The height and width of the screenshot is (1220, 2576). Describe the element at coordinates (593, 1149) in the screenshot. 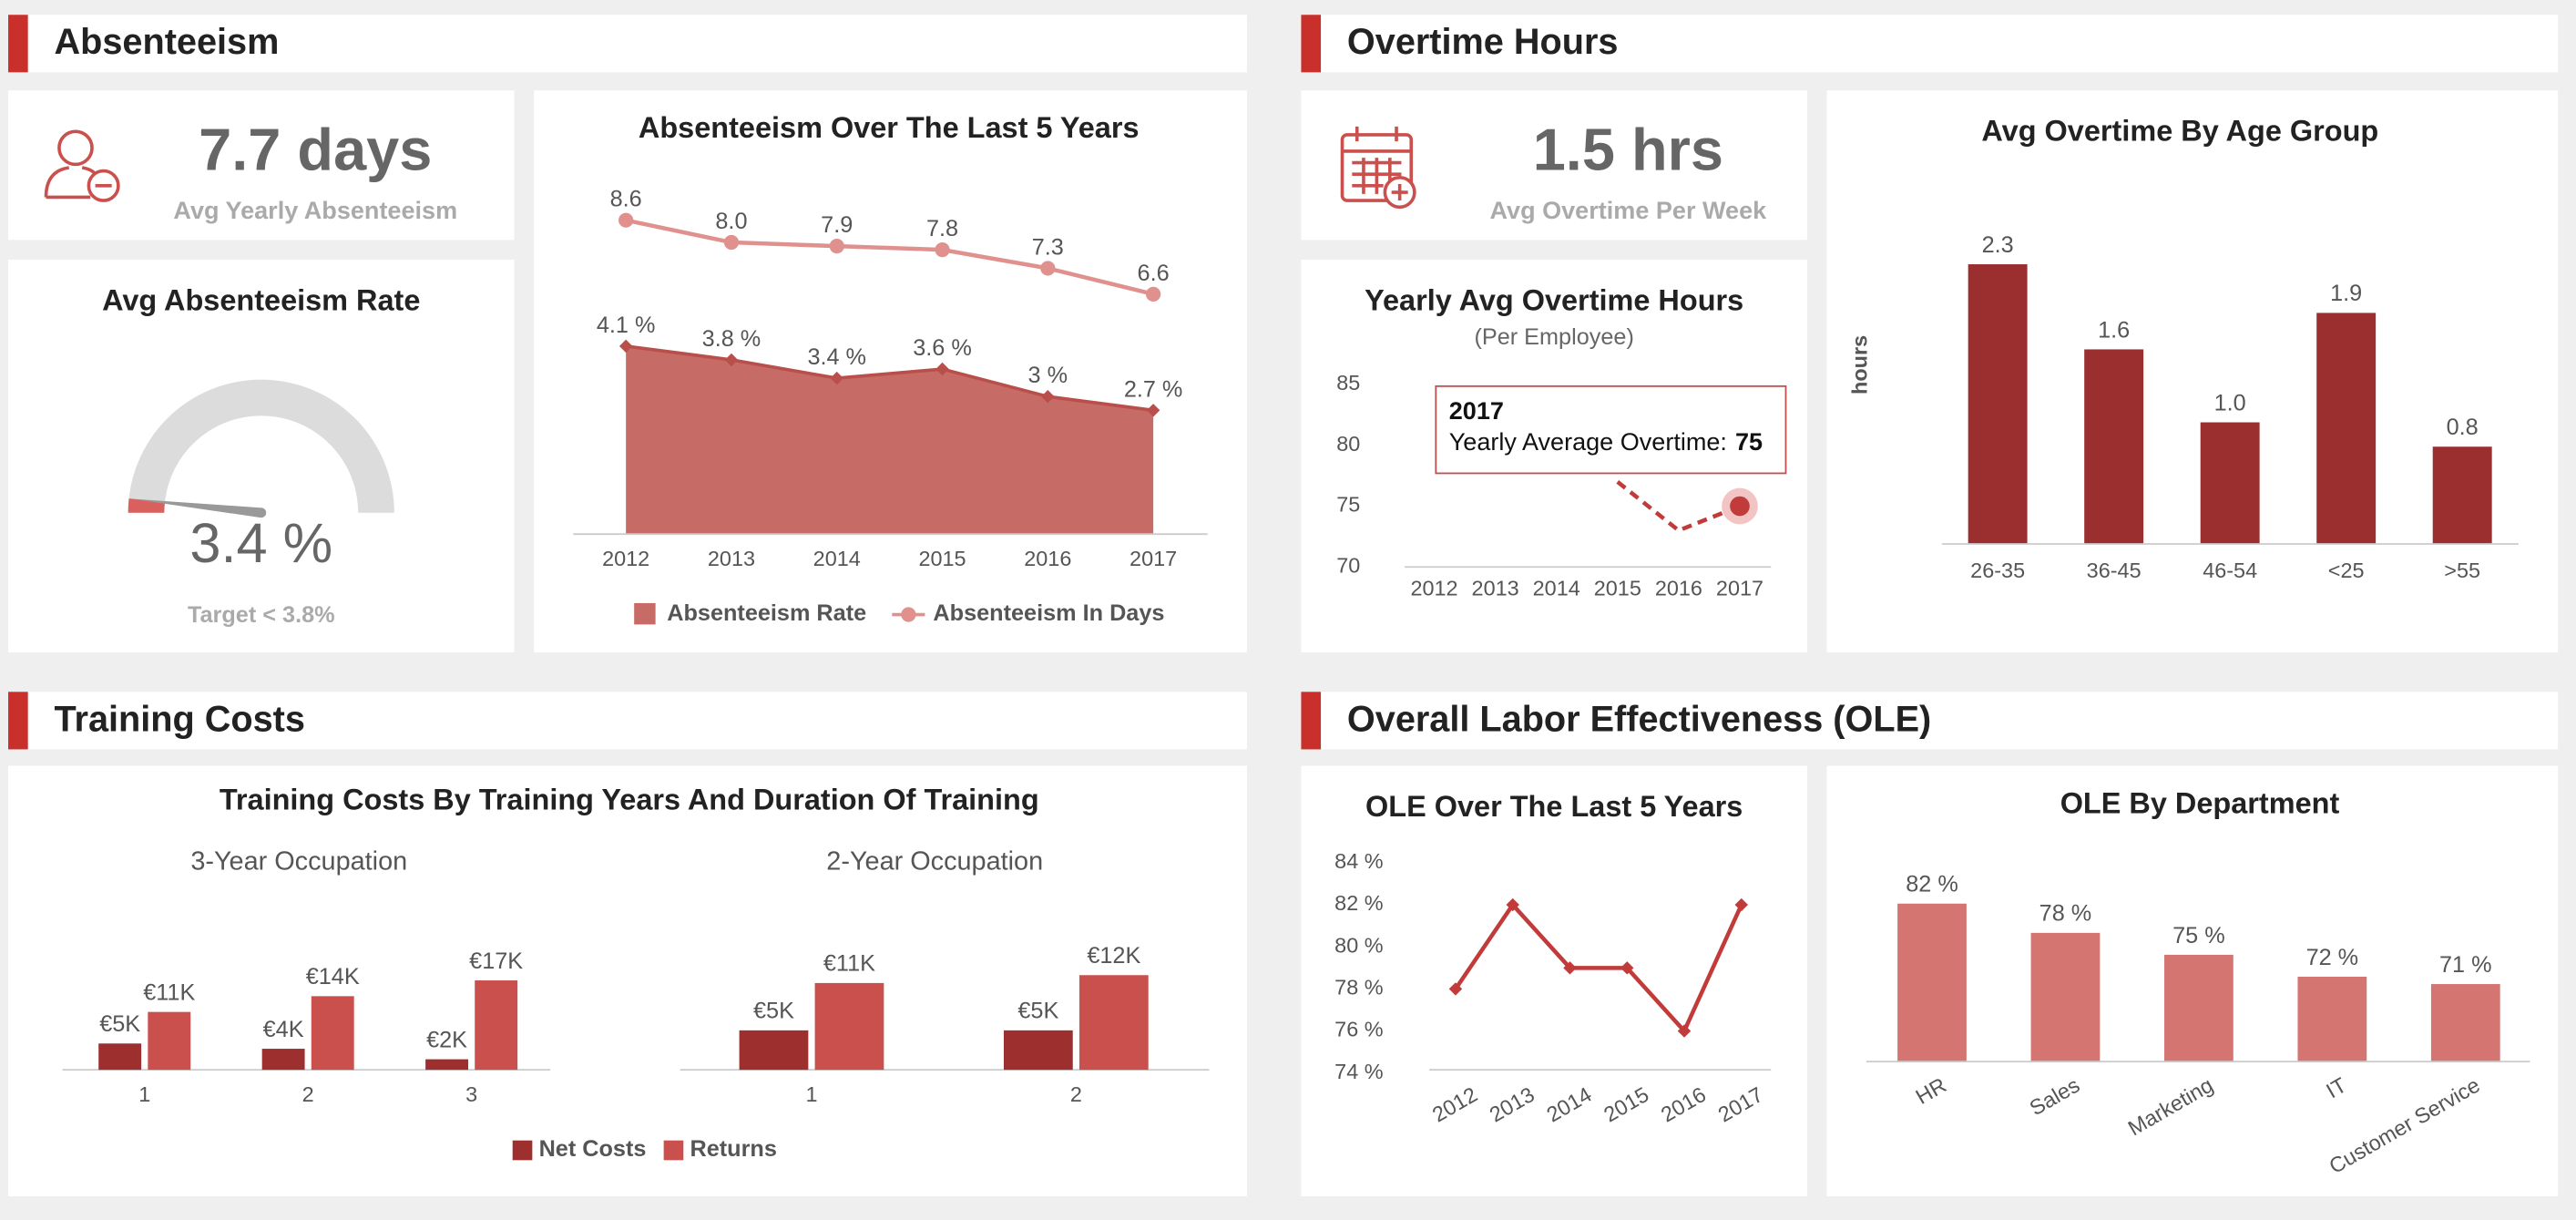

I see `legend-label: Net Costs` at that location.